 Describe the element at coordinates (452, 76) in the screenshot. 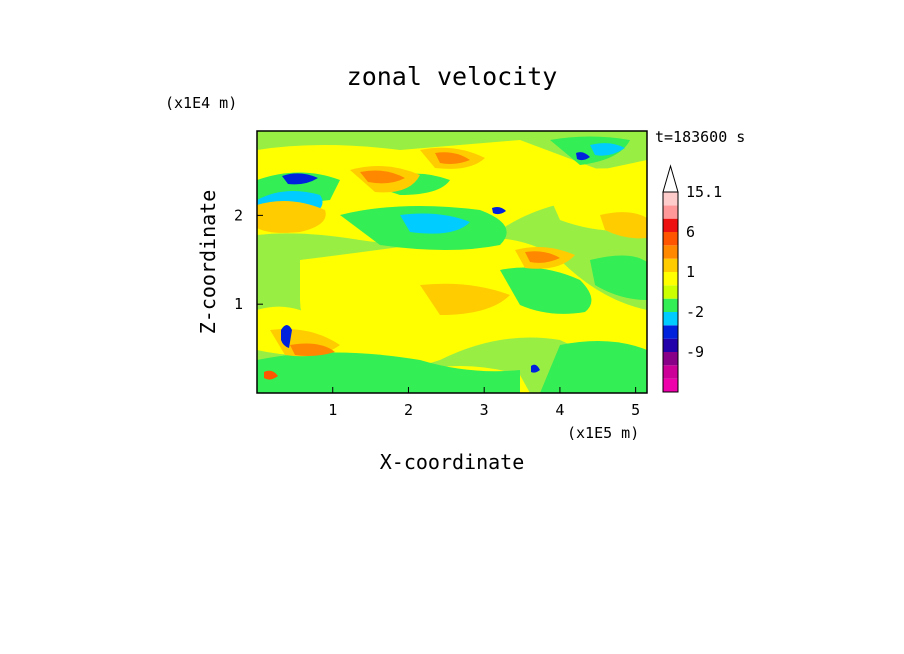

I see `chart-title: zonal velocity` at that location.